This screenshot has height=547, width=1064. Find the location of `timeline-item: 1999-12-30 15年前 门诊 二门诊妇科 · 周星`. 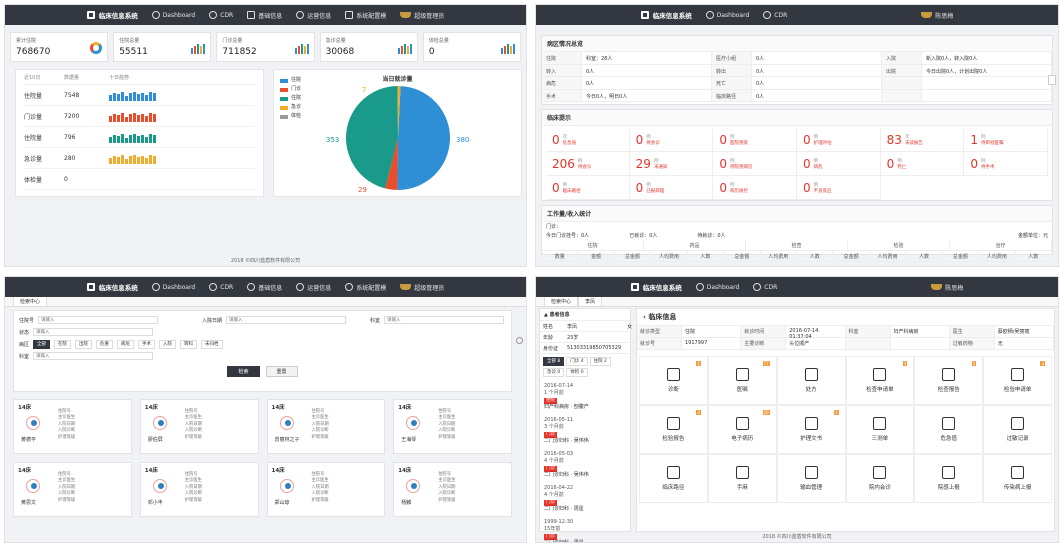

timeline-item: 1999-12-30 15年前 门诊 二门诊妇科 · 周星 is located at coordinates (585, 529).